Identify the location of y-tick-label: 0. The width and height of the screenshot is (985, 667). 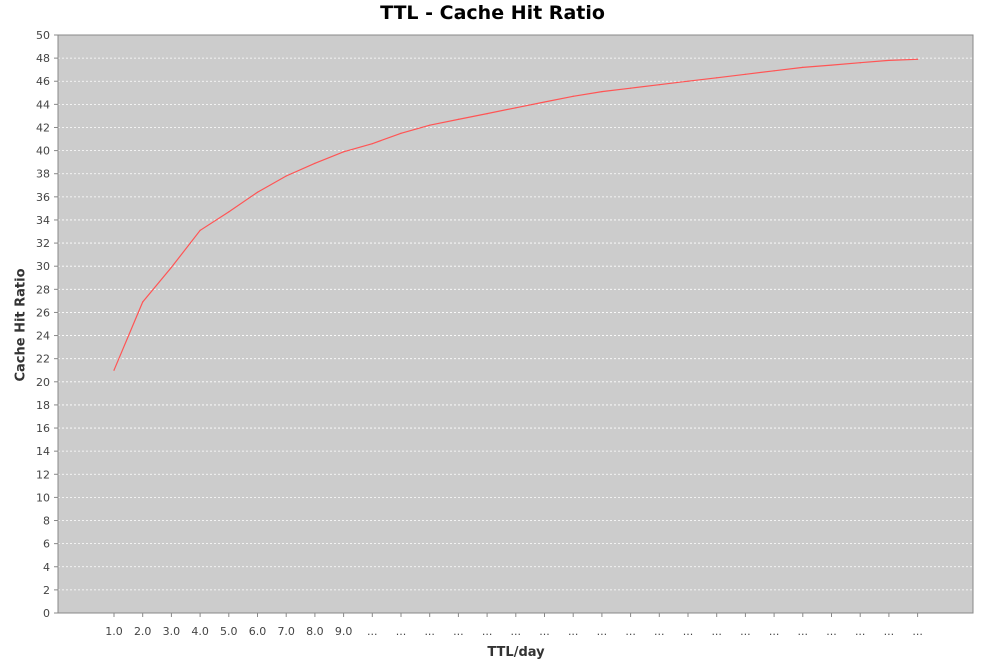
(46, 613).